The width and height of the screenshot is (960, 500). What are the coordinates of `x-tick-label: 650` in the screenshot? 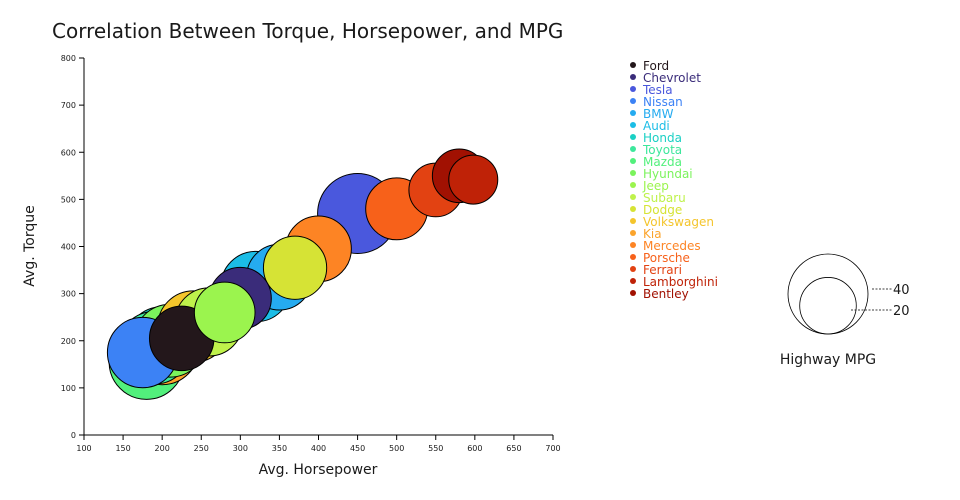 It's located at (513, 448).